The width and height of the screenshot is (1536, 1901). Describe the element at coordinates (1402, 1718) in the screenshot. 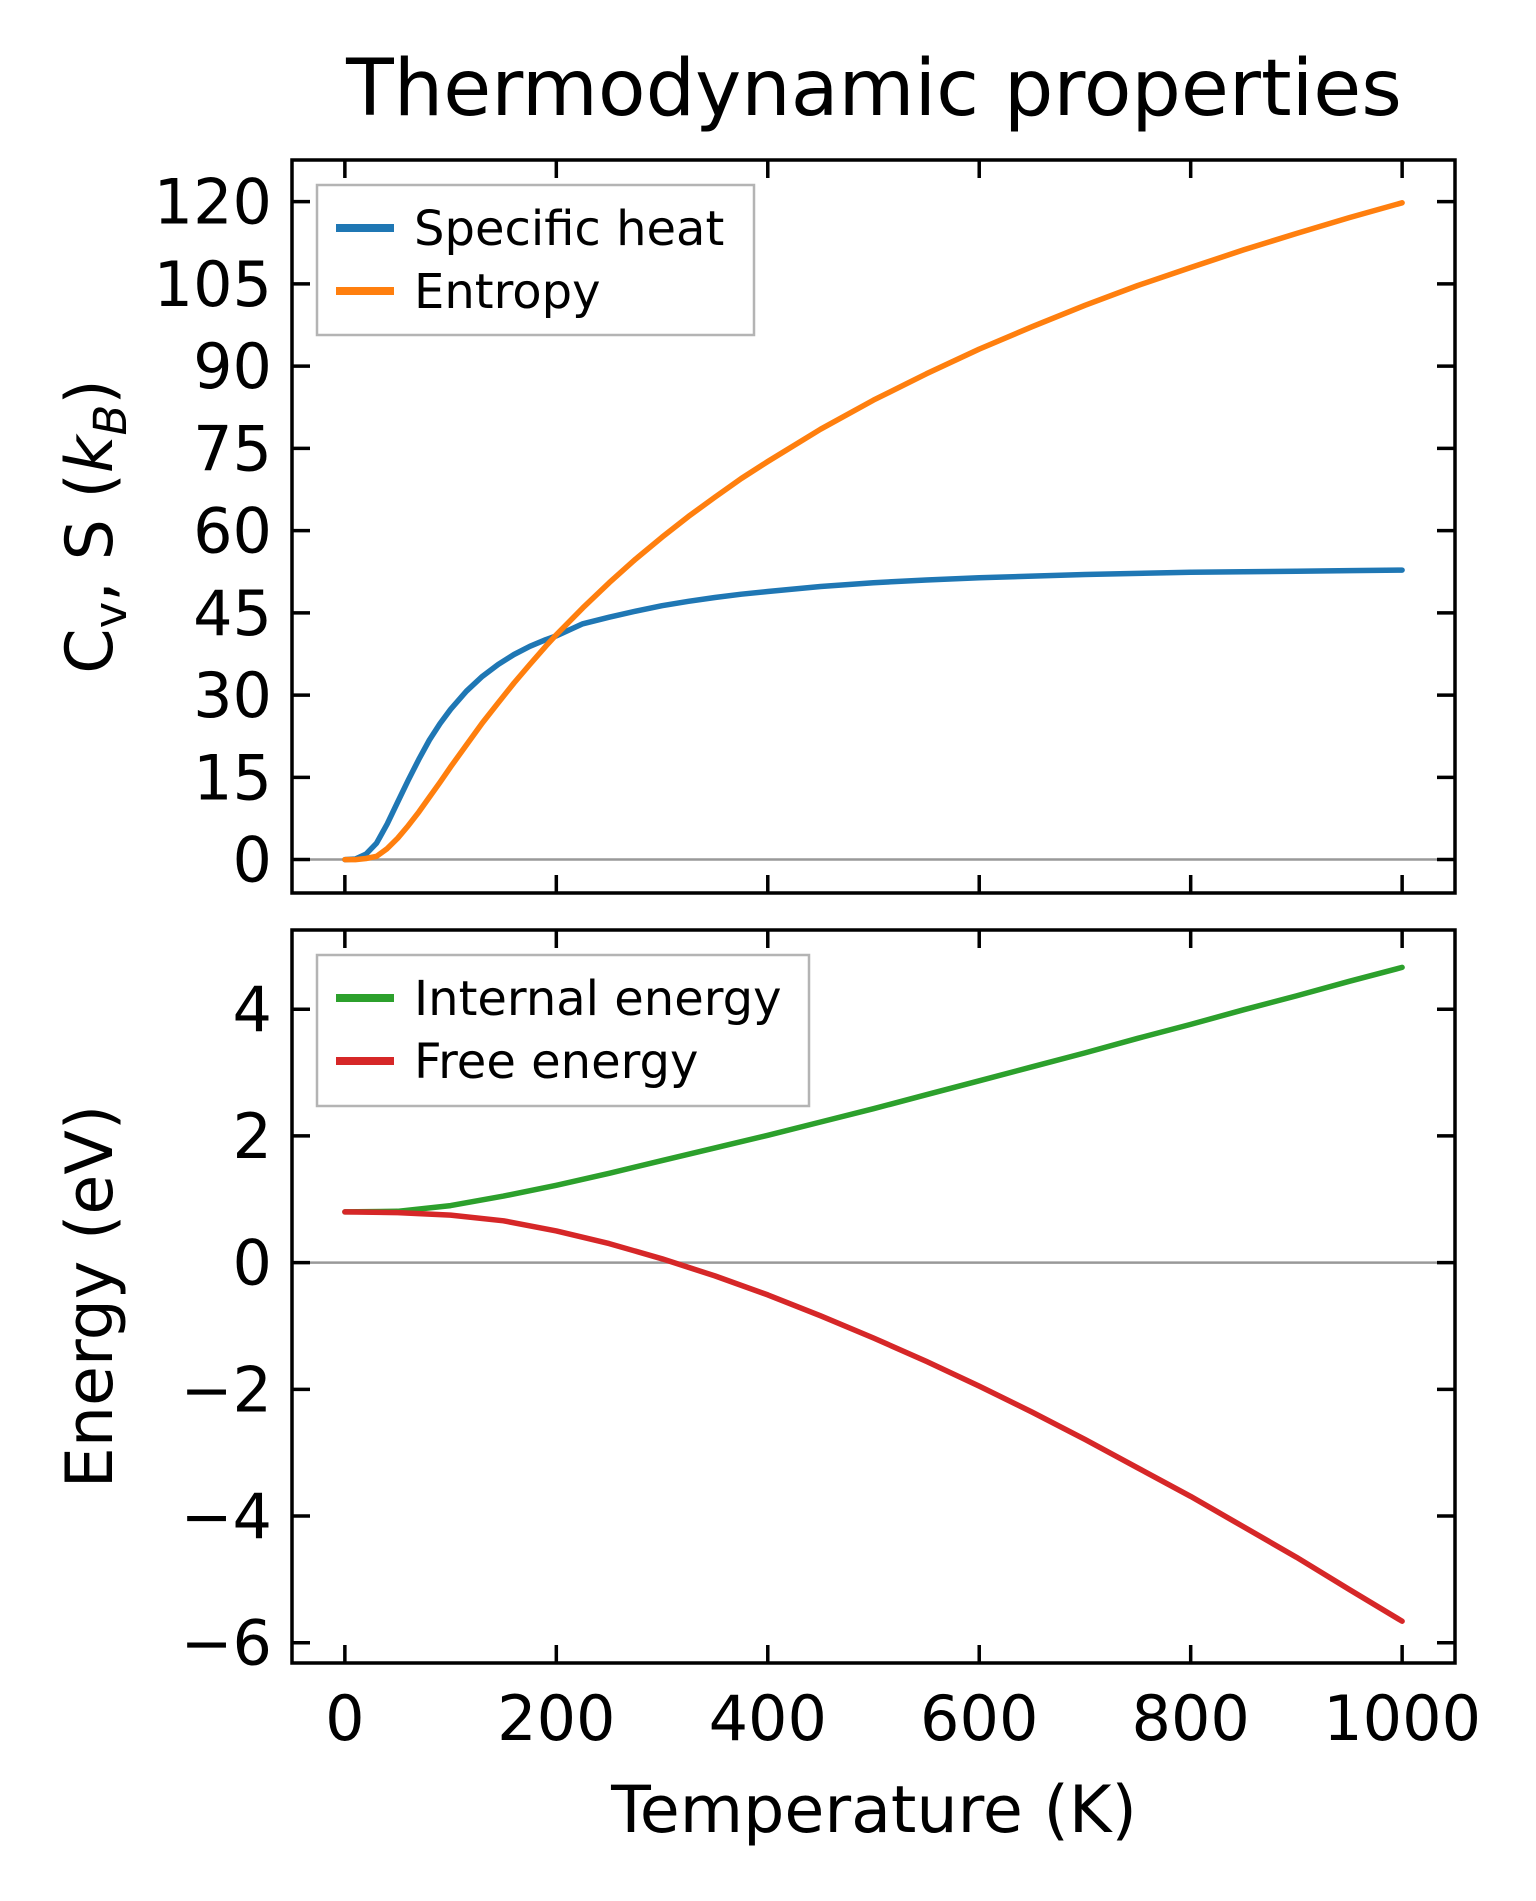

I see `x-tick-label: 1000` at that location.